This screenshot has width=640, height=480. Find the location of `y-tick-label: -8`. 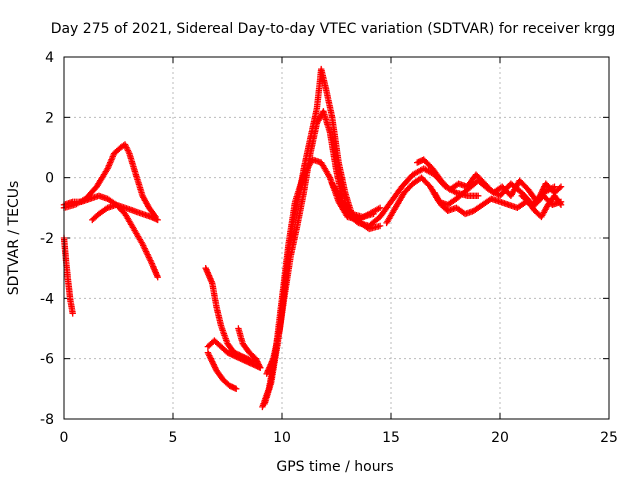

y-tick-label: -8 is located at coordinates (47, 420).